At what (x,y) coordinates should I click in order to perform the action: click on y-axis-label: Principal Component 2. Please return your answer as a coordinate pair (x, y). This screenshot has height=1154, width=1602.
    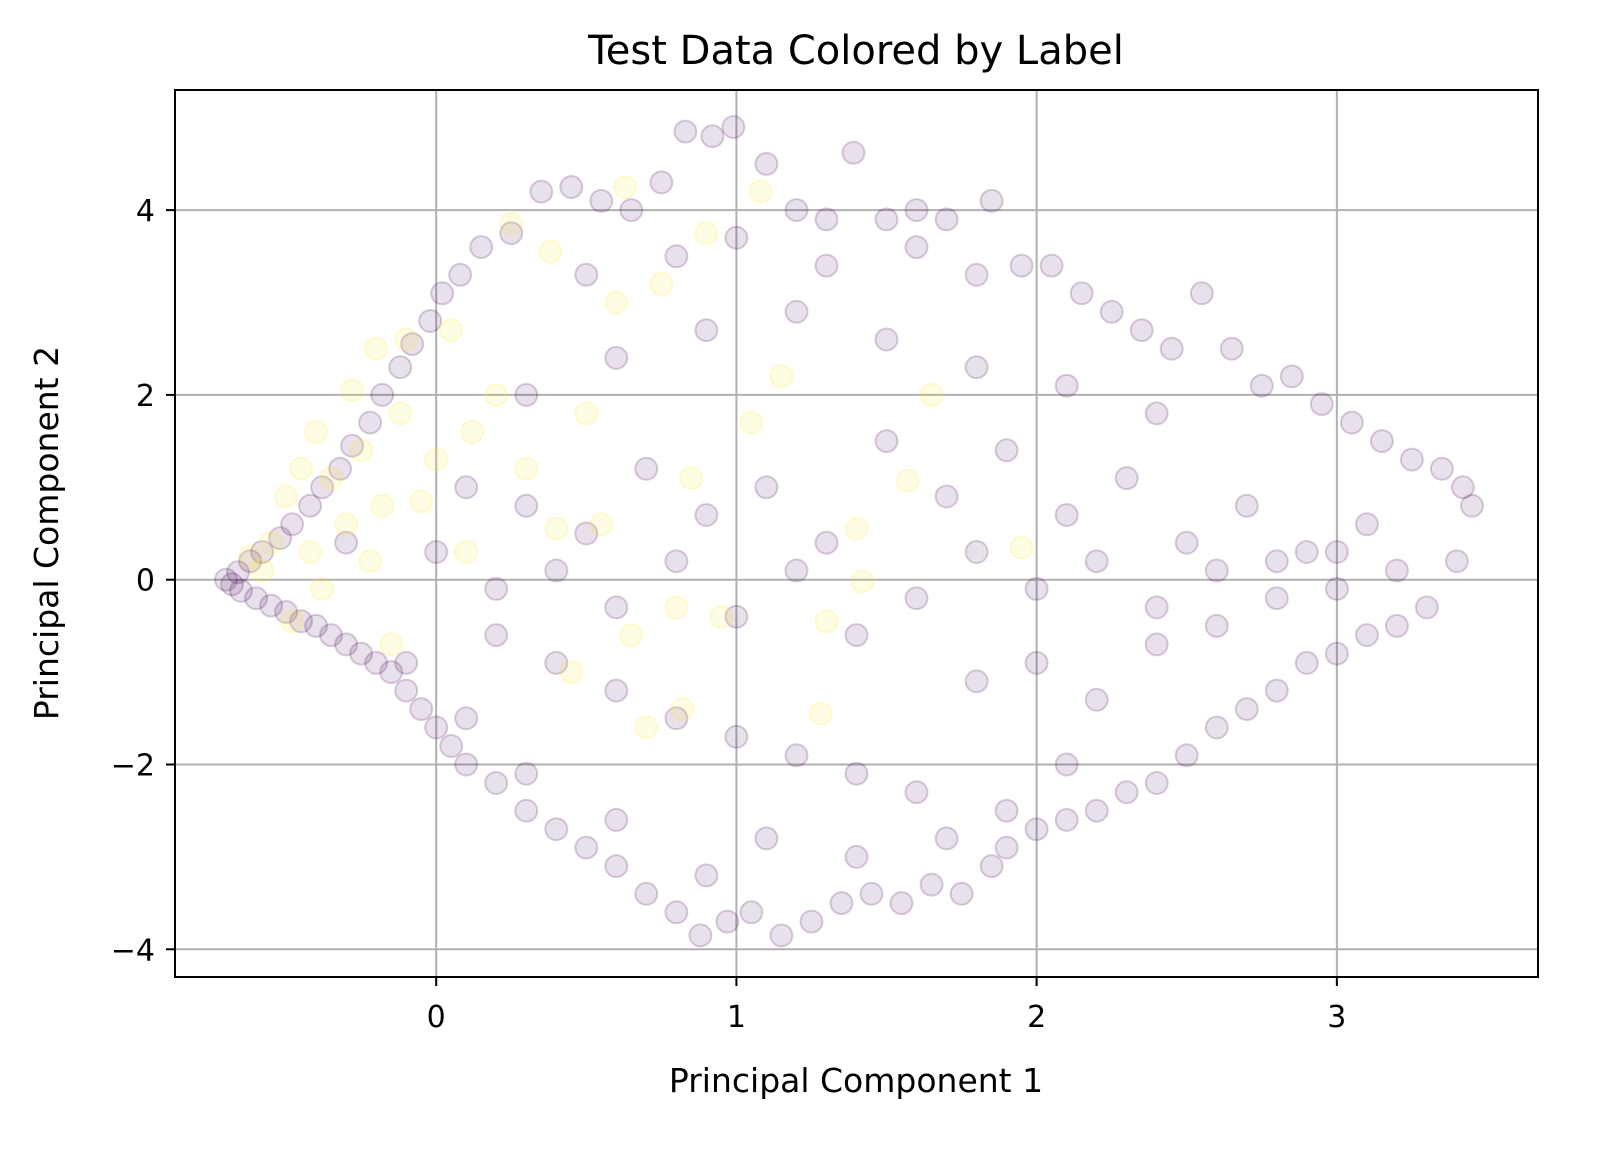
    Looking at the image, I should click on (46, 533).